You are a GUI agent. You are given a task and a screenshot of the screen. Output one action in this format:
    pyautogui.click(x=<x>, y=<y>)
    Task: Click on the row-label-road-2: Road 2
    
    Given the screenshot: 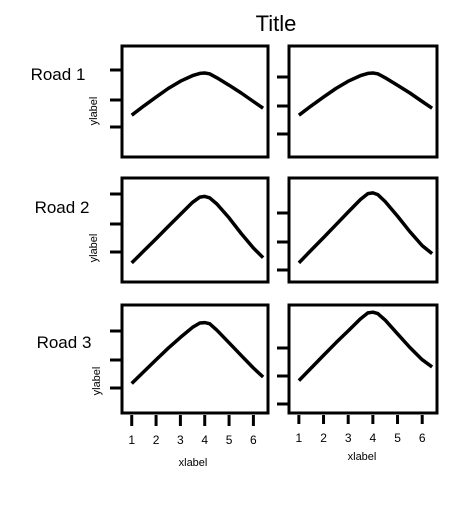 What is the action you would take?
    pyautogui.click(x=62, y=207)
    